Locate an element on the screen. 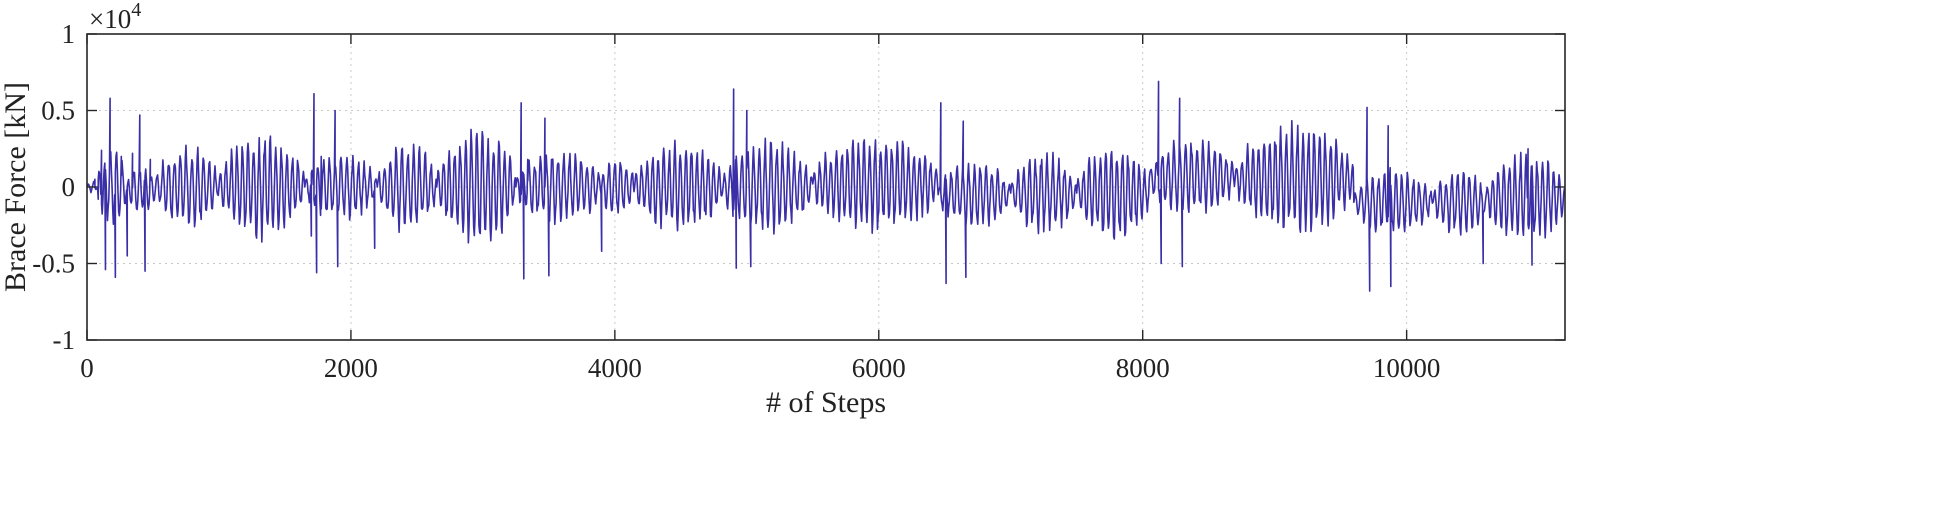 The width and height of the screenshot is (1949, 527). y-tick-label: -0.5 is located at coordinates (53, 264).